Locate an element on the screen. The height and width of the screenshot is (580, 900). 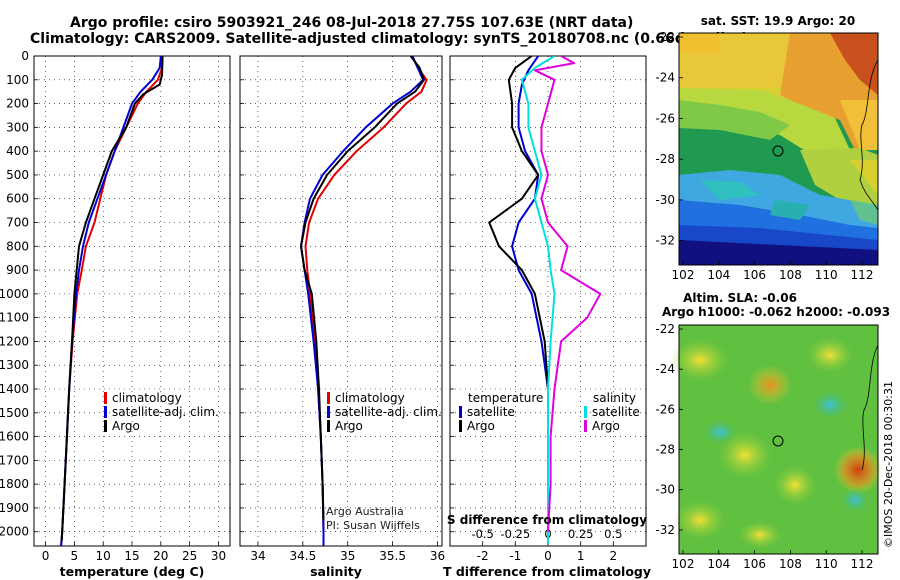
x-tick-label: 2 is located at coordinates (614, 556).